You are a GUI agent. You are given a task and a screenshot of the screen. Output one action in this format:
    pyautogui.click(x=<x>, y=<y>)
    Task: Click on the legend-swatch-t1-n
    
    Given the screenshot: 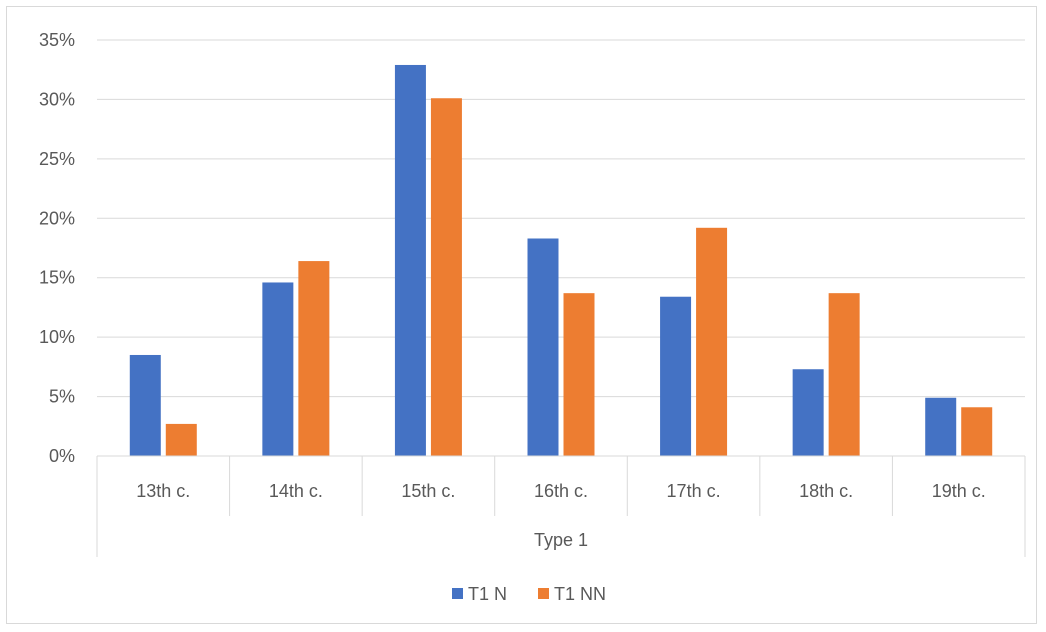 What is the action you would take?
    pyautogui.click(x=457, y=593)
    